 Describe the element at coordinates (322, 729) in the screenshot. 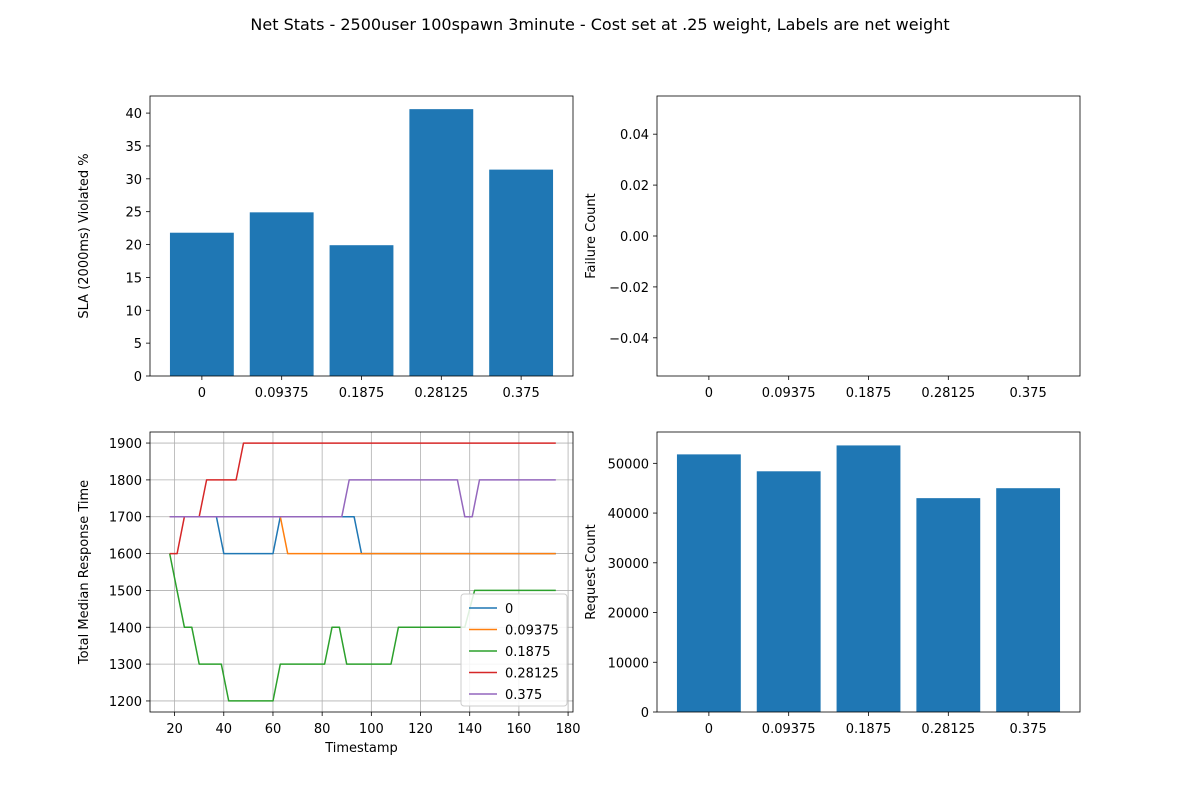

I see `x-tick-label: 80` at that location.